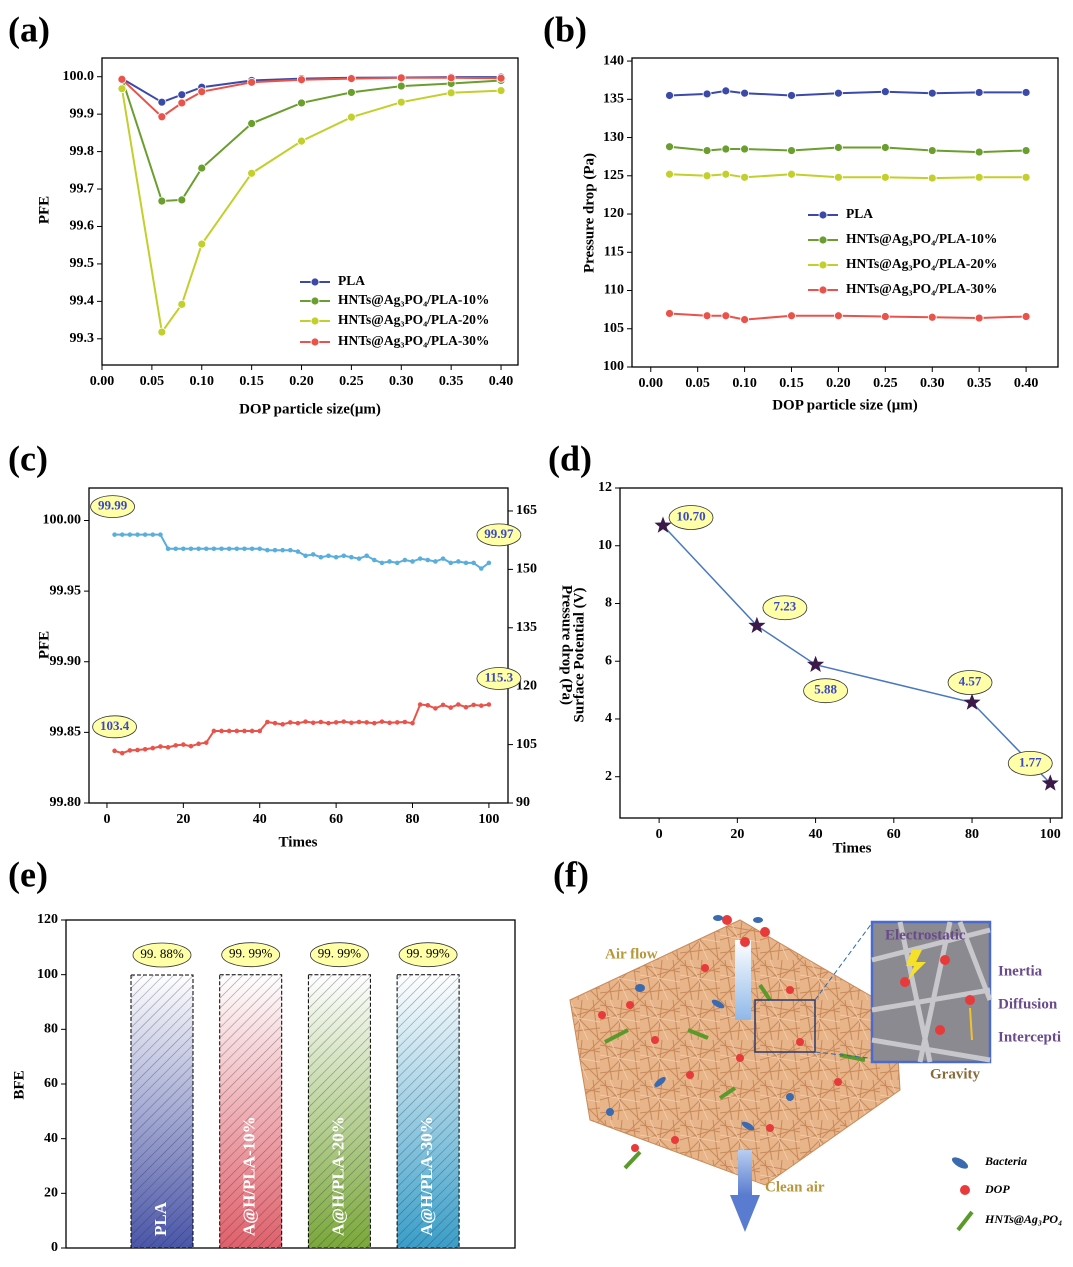 Image resolution: width=1073 pixels, height=1267 pixels. Describe the element at coordinates (570, 458) in the screenshot. I see `panel-label: (d)` at that location.